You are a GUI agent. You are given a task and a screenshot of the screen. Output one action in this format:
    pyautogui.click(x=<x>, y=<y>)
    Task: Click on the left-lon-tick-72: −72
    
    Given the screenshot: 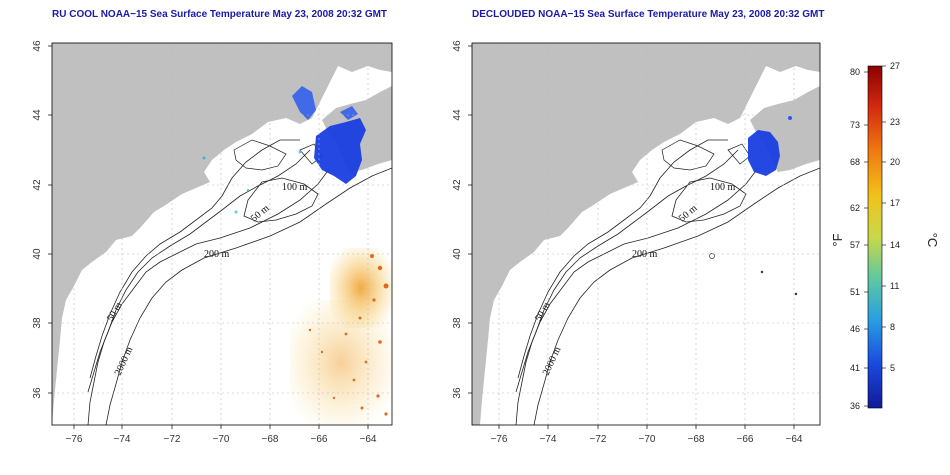 What is the action you would take?
    pyautogui.click(x=172, y=439)
    